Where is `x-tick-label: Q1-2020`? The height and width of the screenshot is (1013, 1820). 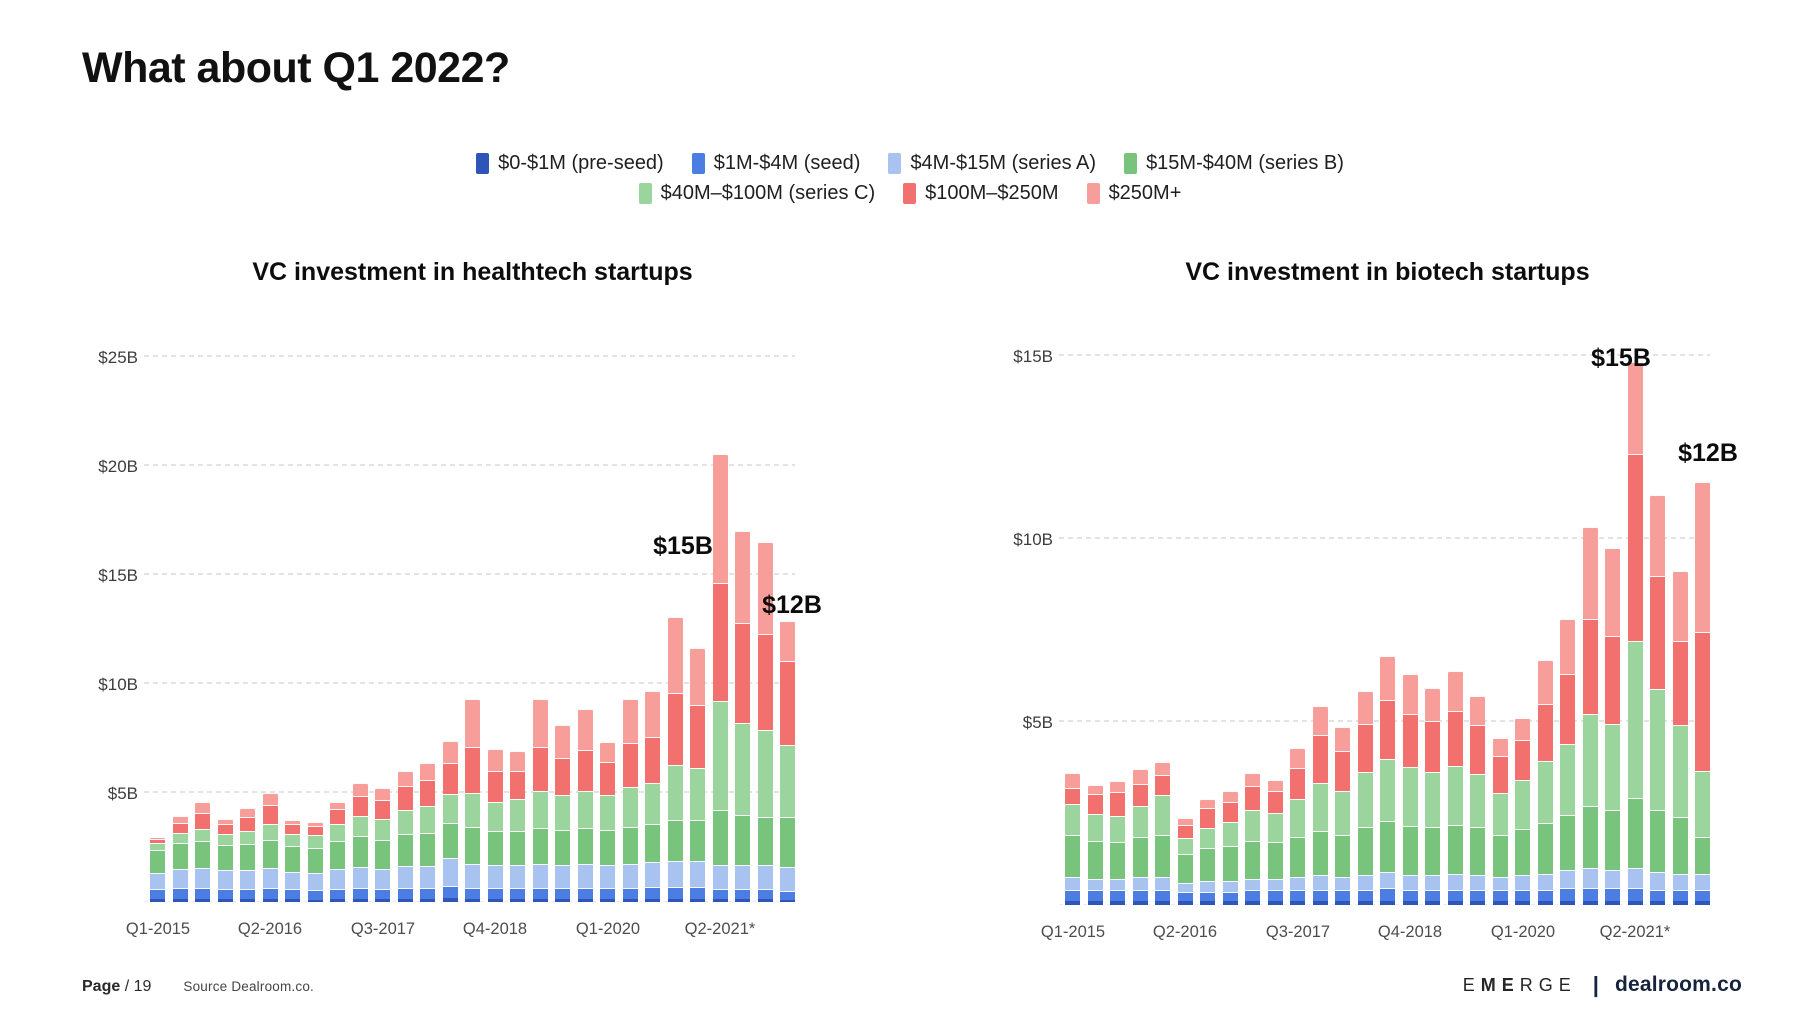
x-tick-label: Q1-2020 is located at coordinates (1523, 932).